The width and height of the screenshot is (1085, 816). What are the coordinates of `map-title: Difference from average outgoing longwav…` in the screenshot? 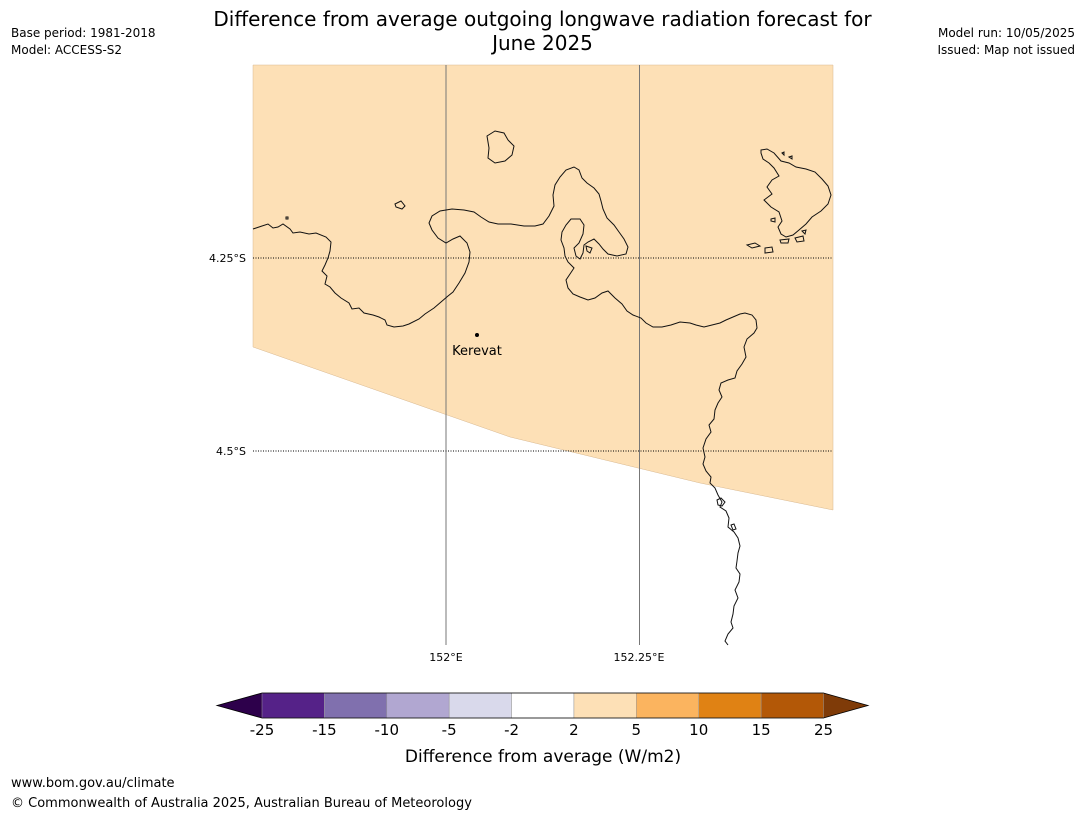 It's located at (542, 31).